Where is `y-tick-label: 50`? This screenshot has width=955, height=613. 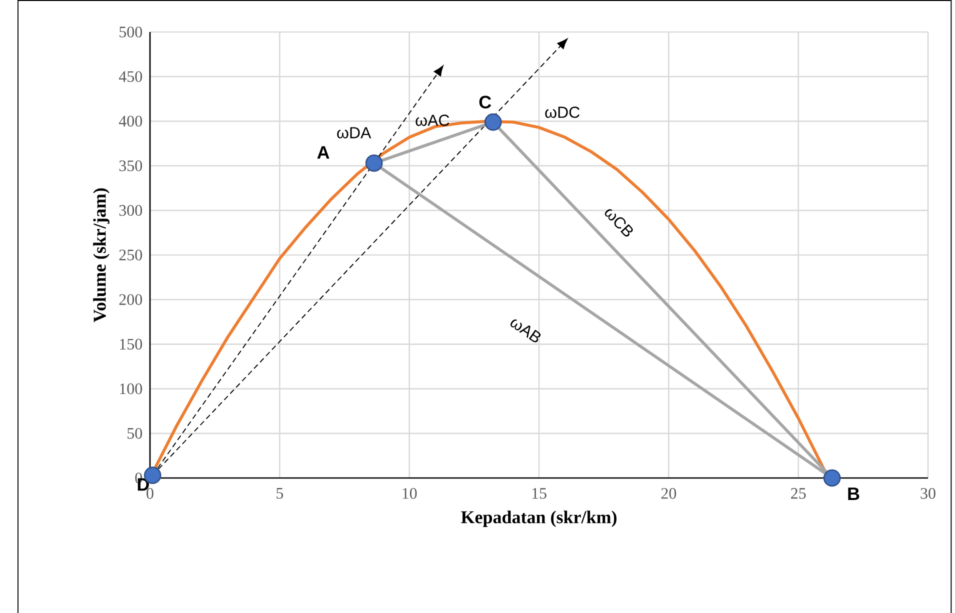
y-tick-label: 50 is located at coordinates (135, 433).